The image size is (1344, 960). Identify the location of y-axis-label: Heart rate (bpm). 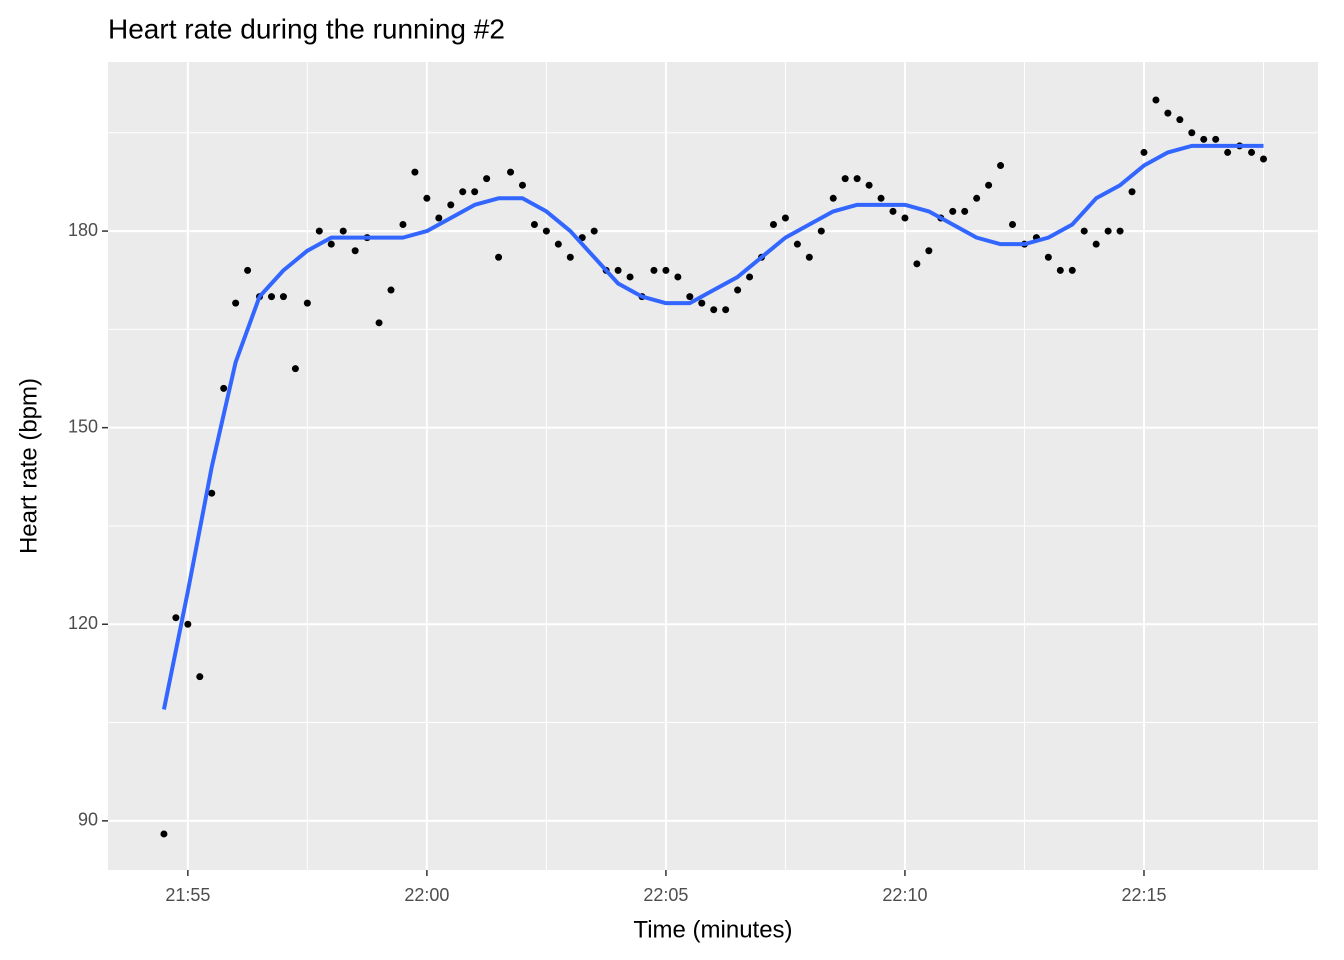
(28, 466).